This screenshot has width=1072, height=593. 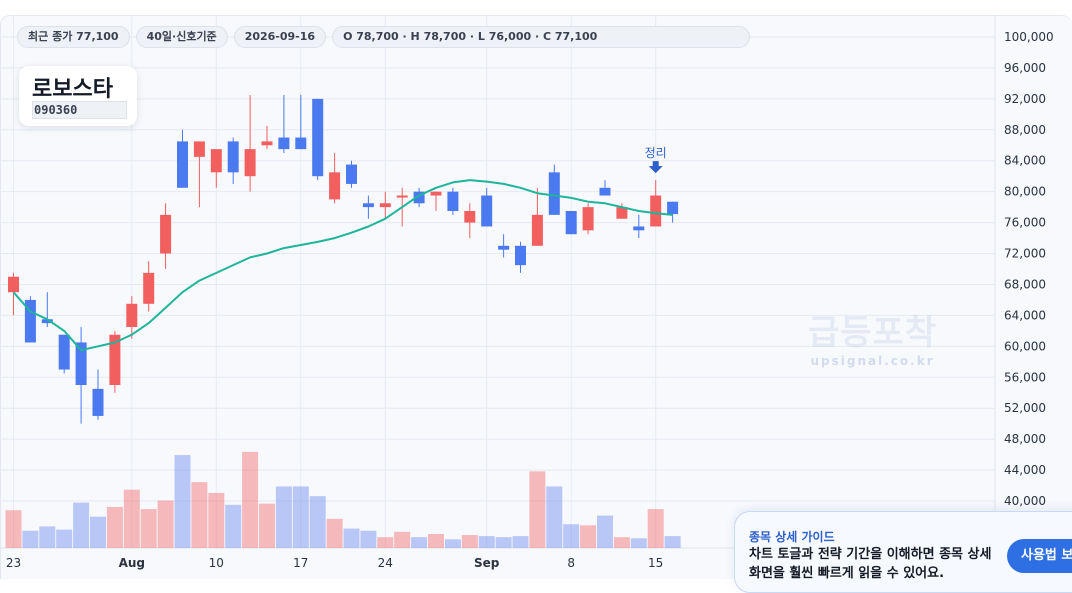 I want to click on y-tick-label: 56,000, so click(x=1025, y=377).